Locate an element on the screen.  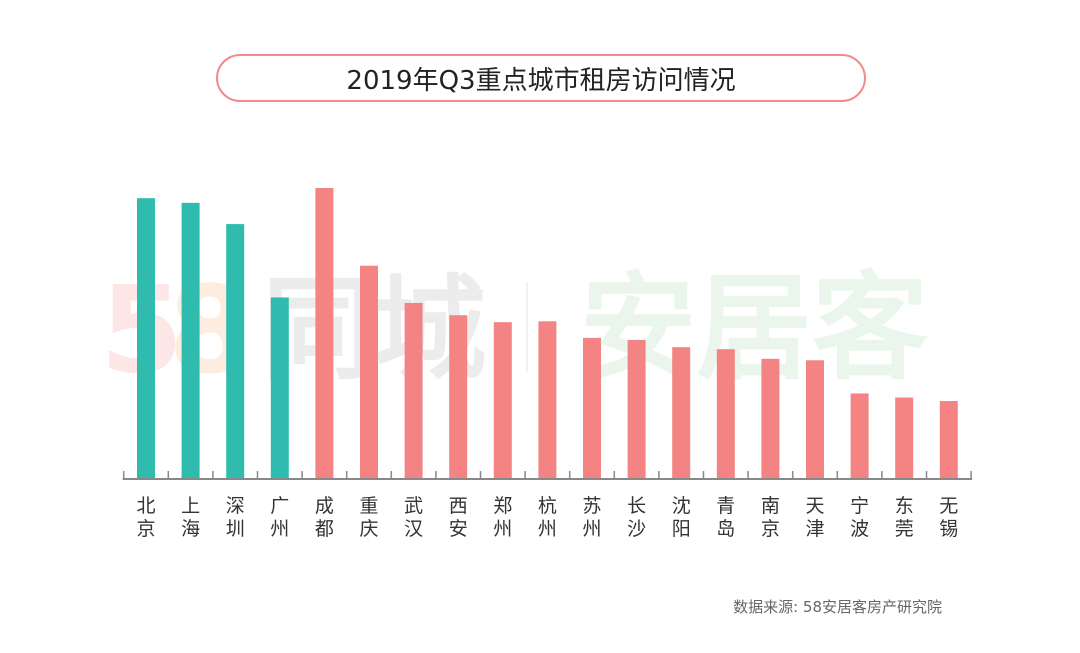
x-tick-label-青岛-0: 青 is located at coordinates (725, 506).